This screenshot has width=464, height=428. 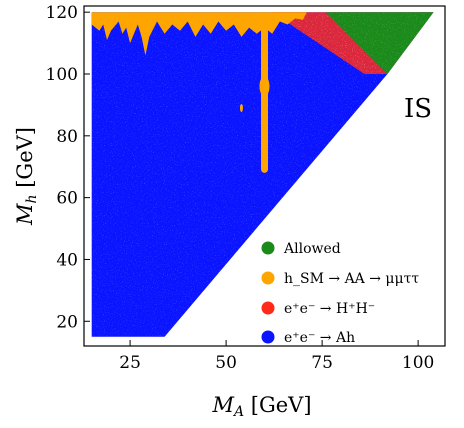 I want to click on x-tick-label: 75, so click(x=322, y=363).